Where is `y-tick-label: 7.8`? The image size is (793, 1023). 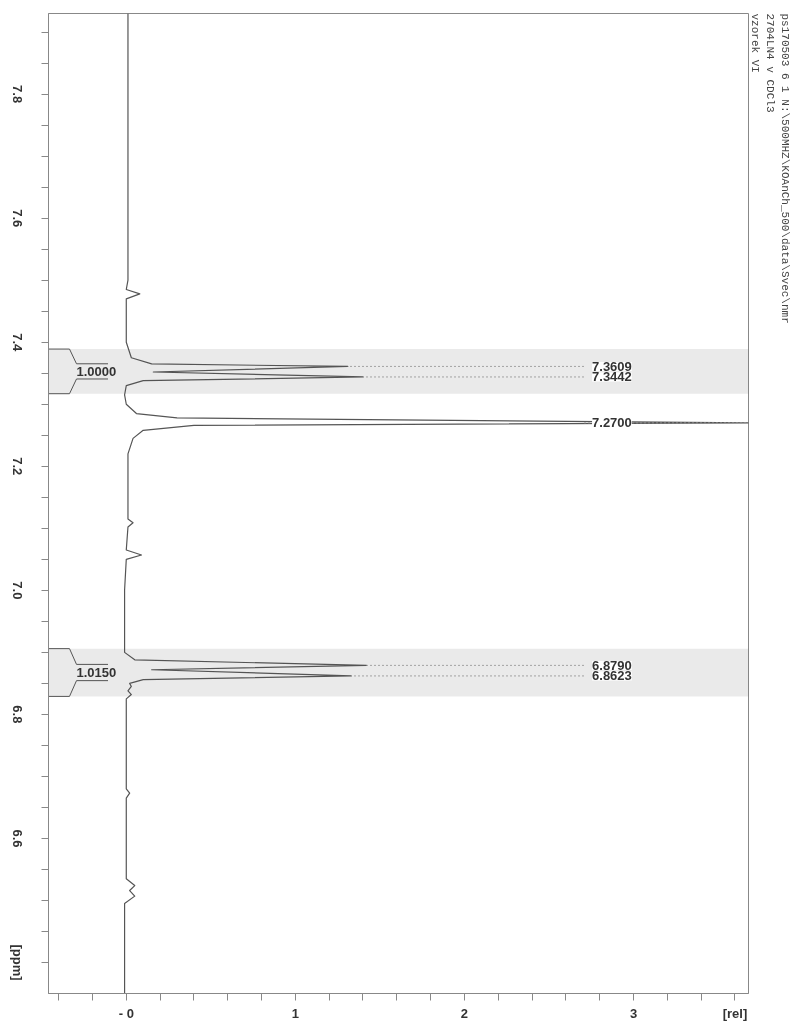 y-tick-label: 7.8 is located at coordinates (17, 94).